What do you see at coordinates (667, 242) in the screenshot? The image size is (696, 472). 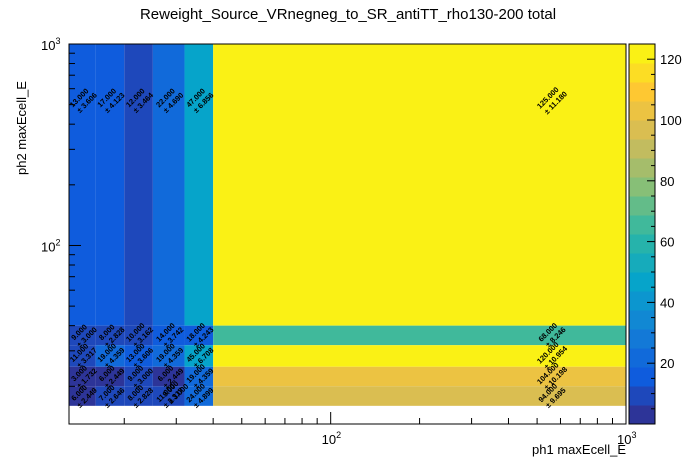 I see `colorbar-tick-label: 60` at bounding box center [667, 242].